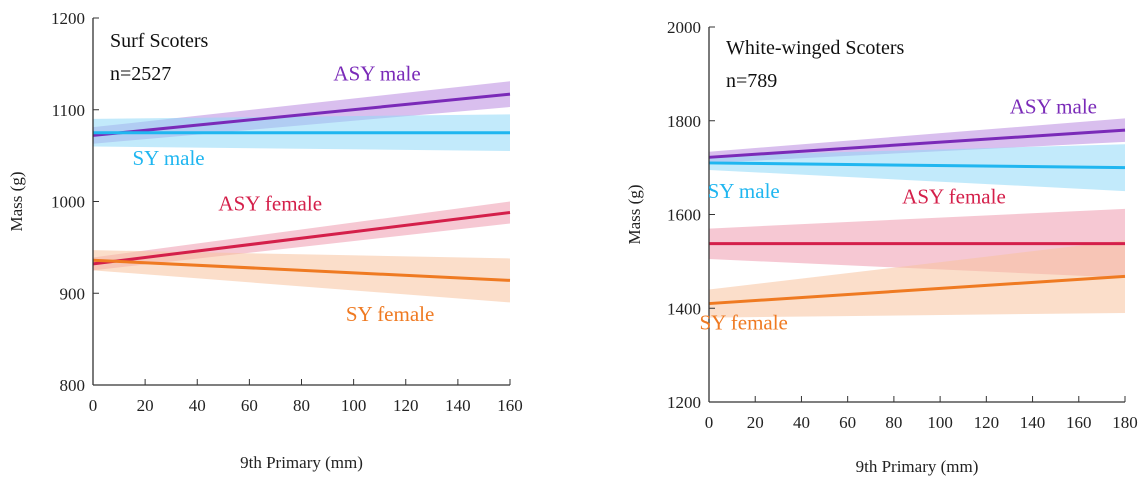 This screenshot has height=487, width=1143. What do you see at coordinates (815, 48) in the screenshot?
I see `panel-title: White-winged Scoters` at bounding box center [815, 48].